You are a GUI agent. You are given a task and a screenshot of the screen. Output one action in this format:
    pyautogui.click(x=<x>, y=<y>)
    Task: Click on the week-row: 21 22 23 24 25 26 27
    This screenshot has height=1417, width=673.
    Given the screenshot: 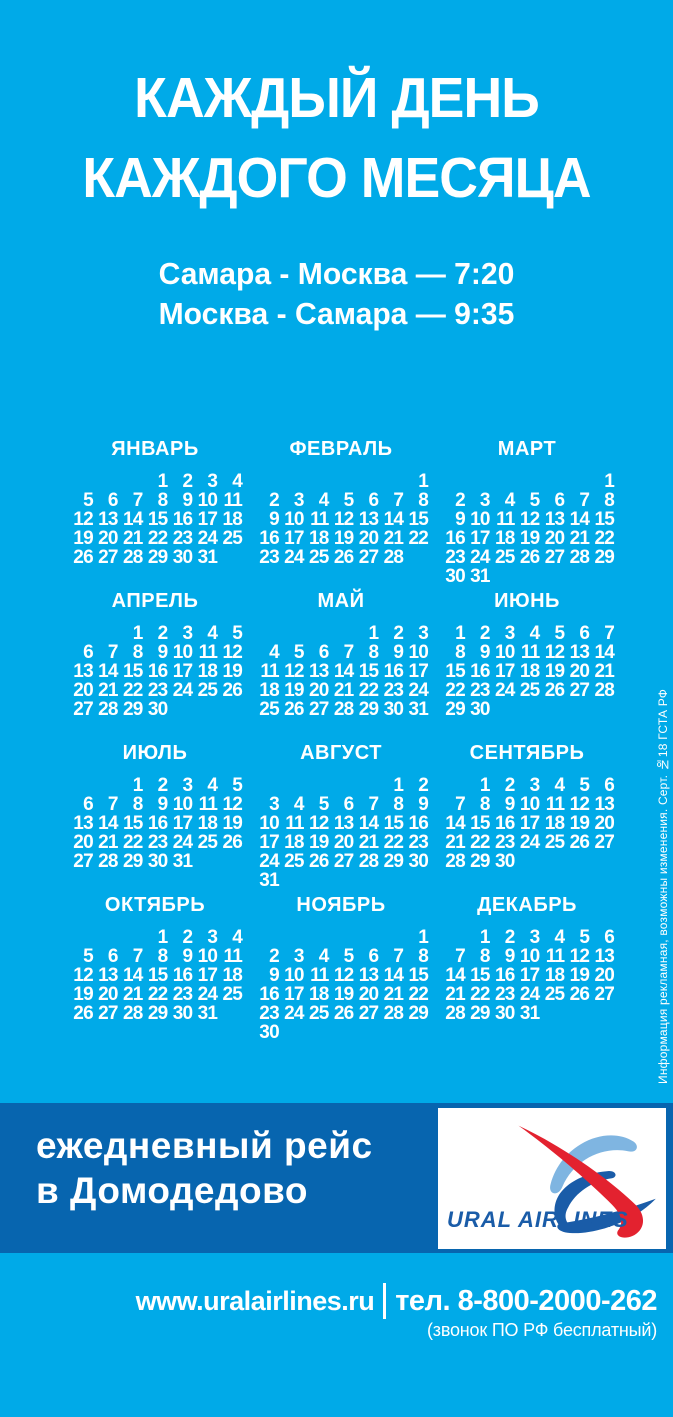 What is the action you would take?
    pyautogui.click(x=527, y=842)
    